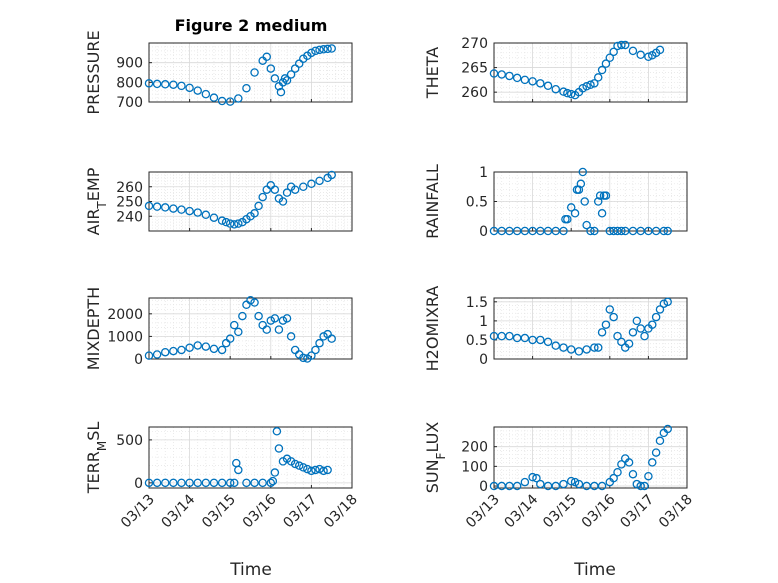  What do you see at coordinates (474, 93) in the screenshot?
I see `y-tick-label: 260` at bounding box center [474, 93].